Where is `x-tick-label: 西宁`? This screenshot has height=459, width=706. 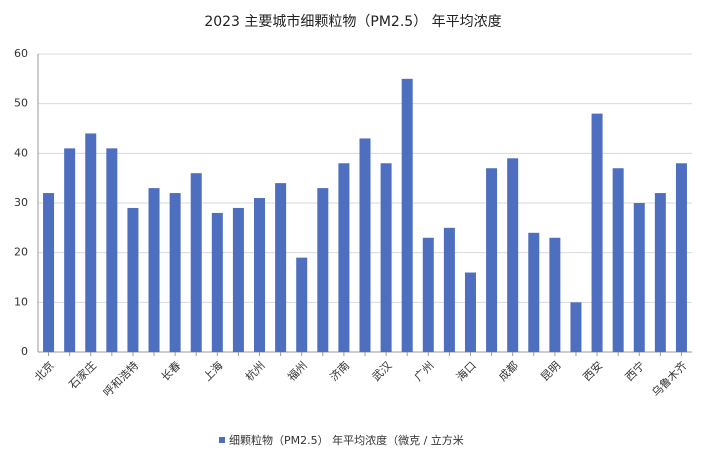
x-tick-label: 西宁 is located at coordinates (634, 370).